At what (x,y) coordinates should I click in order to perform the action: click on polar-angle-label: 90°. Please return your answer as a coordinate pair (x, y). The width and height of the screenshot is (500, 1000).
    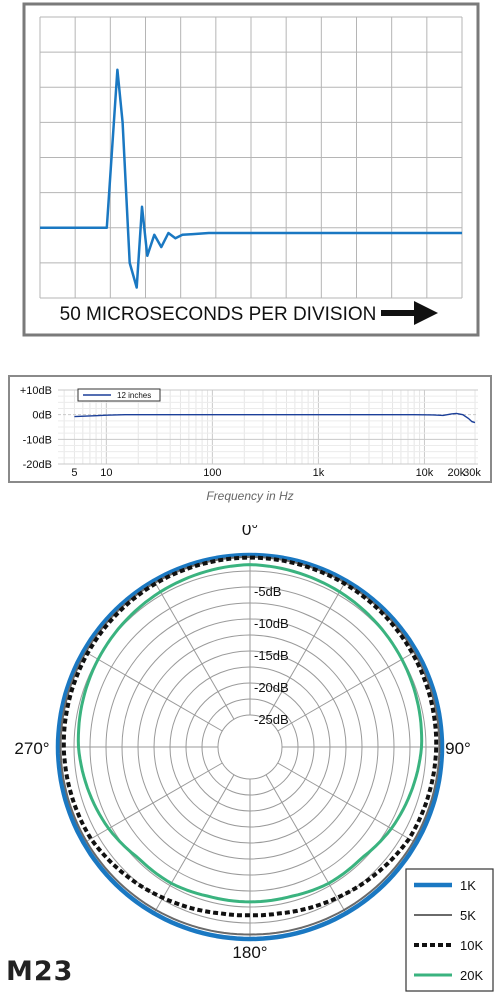
    Looking at the image, I should click on (458, 748).